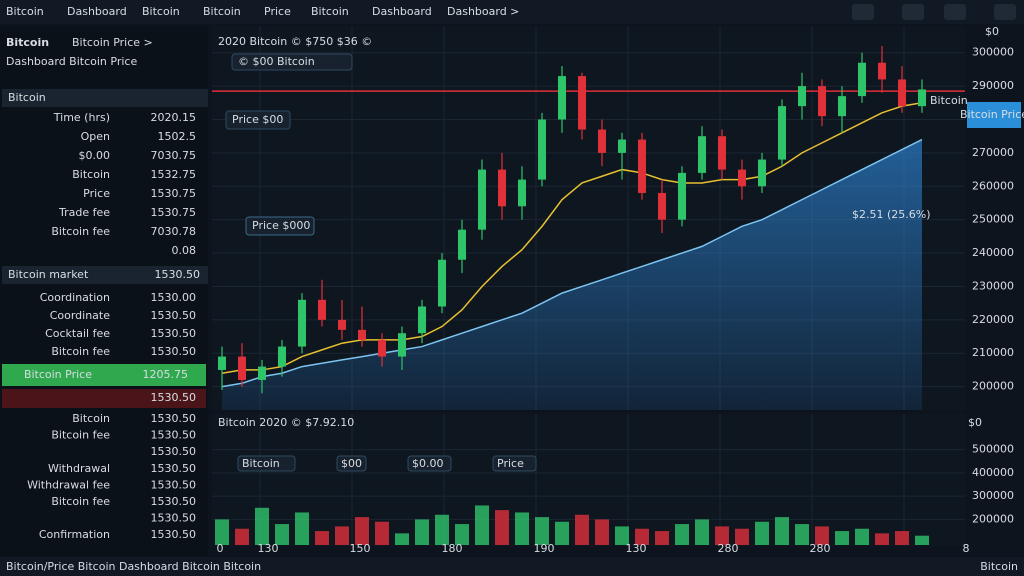 The width and height of the screenshot is (1024, 576). Describe the element at coordinates (993, 495) in the screenshot. I see `y-tick-label: 300000` at that location.